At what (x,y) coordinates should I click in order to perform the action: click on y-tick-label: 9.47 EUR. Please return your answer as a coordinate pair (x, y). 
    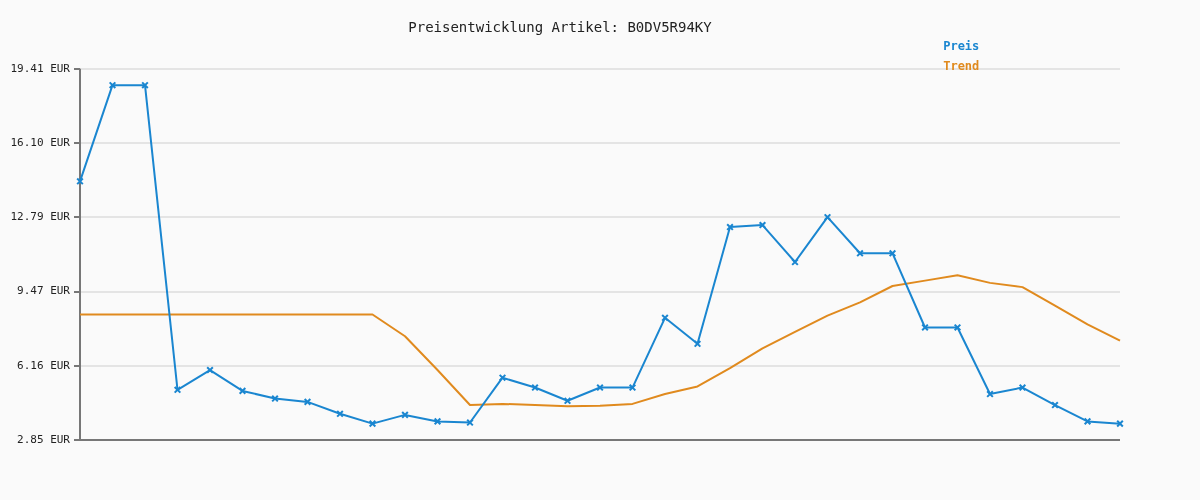
    Looking at the image, I should click on (44, 291).